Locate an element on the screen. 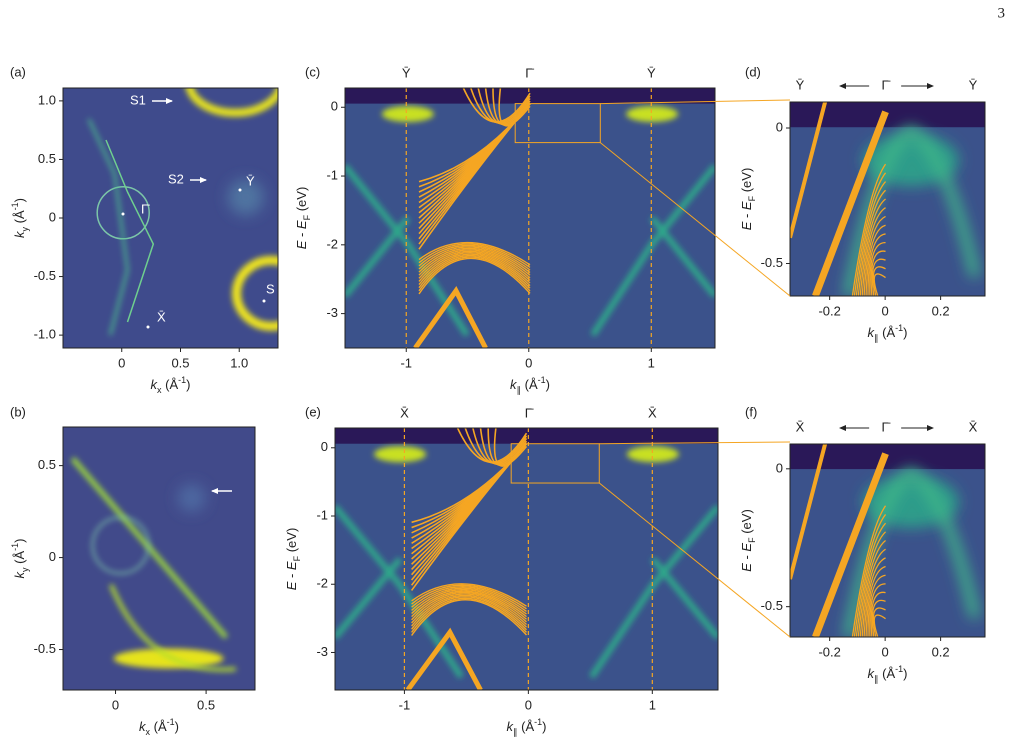  x-tick-label: -0.2 is located at coordinates (829, 651).